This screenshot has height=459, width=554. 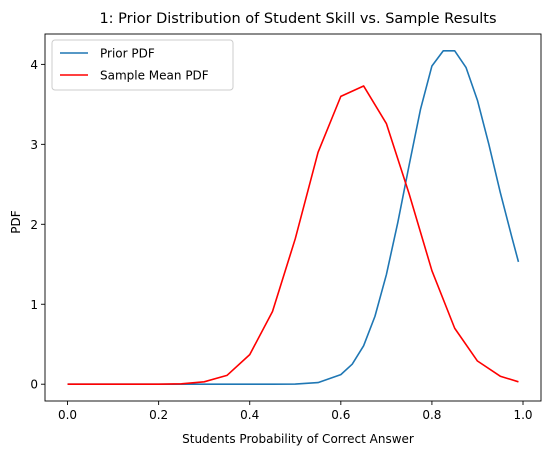 What do you see at coordinates (340, 415) in the screenshot?
I see `x-tick-label: 0.6` at bounding box center [340, 415].